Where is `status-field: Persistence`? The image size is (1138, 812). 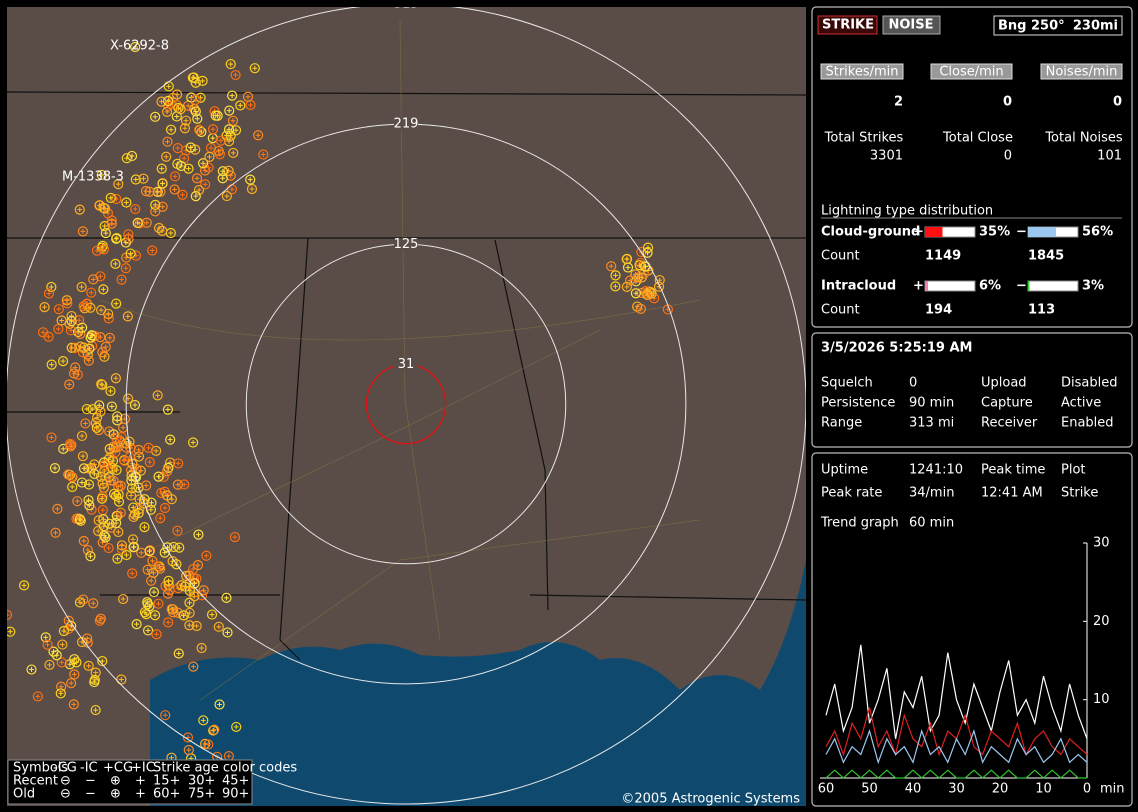
status-field: Persistence is located at coordinates (858, 403).